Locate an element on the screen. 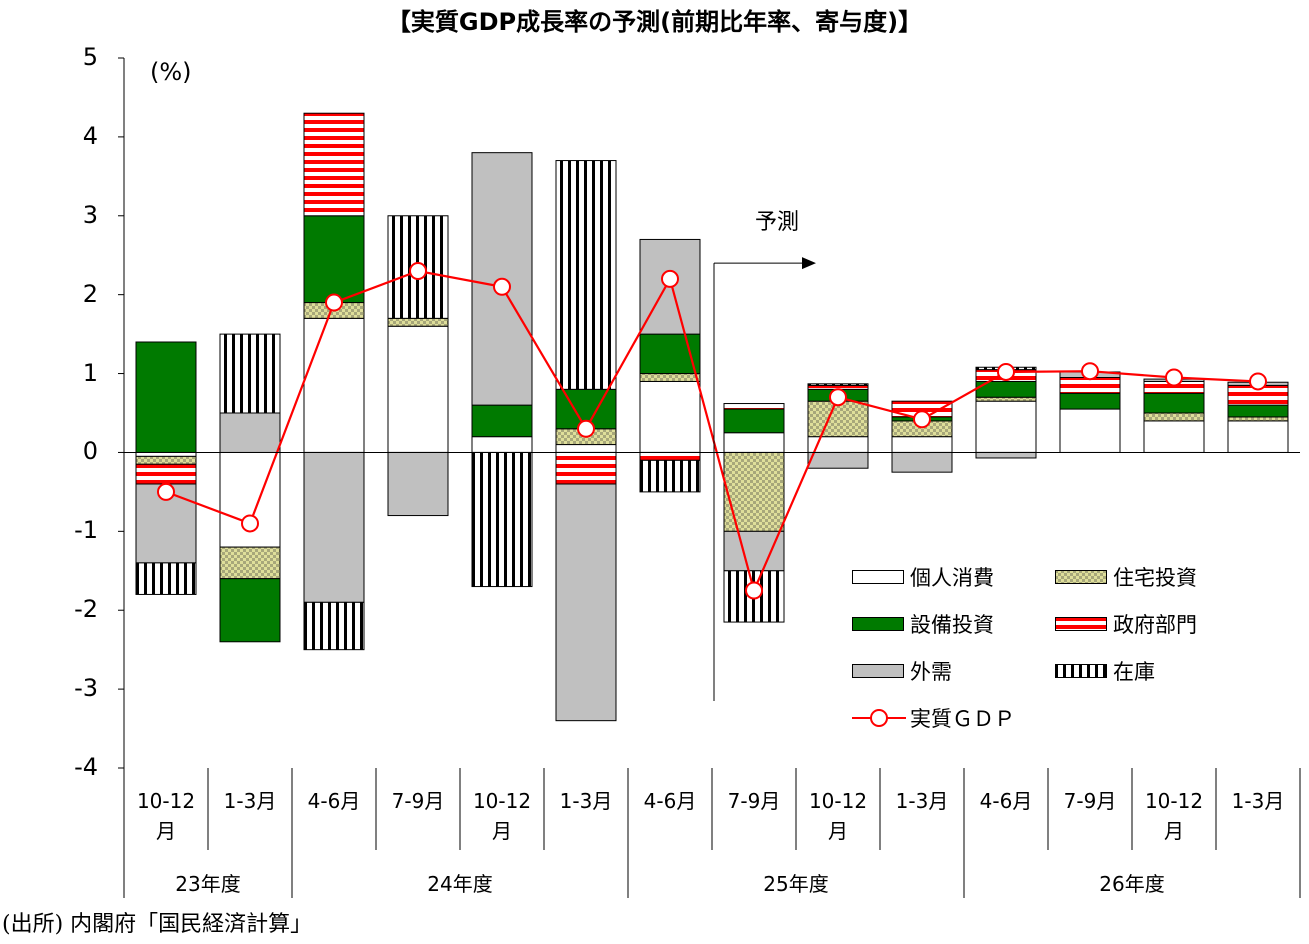  legend-label: 外需 is located at coordinates (931, 672).